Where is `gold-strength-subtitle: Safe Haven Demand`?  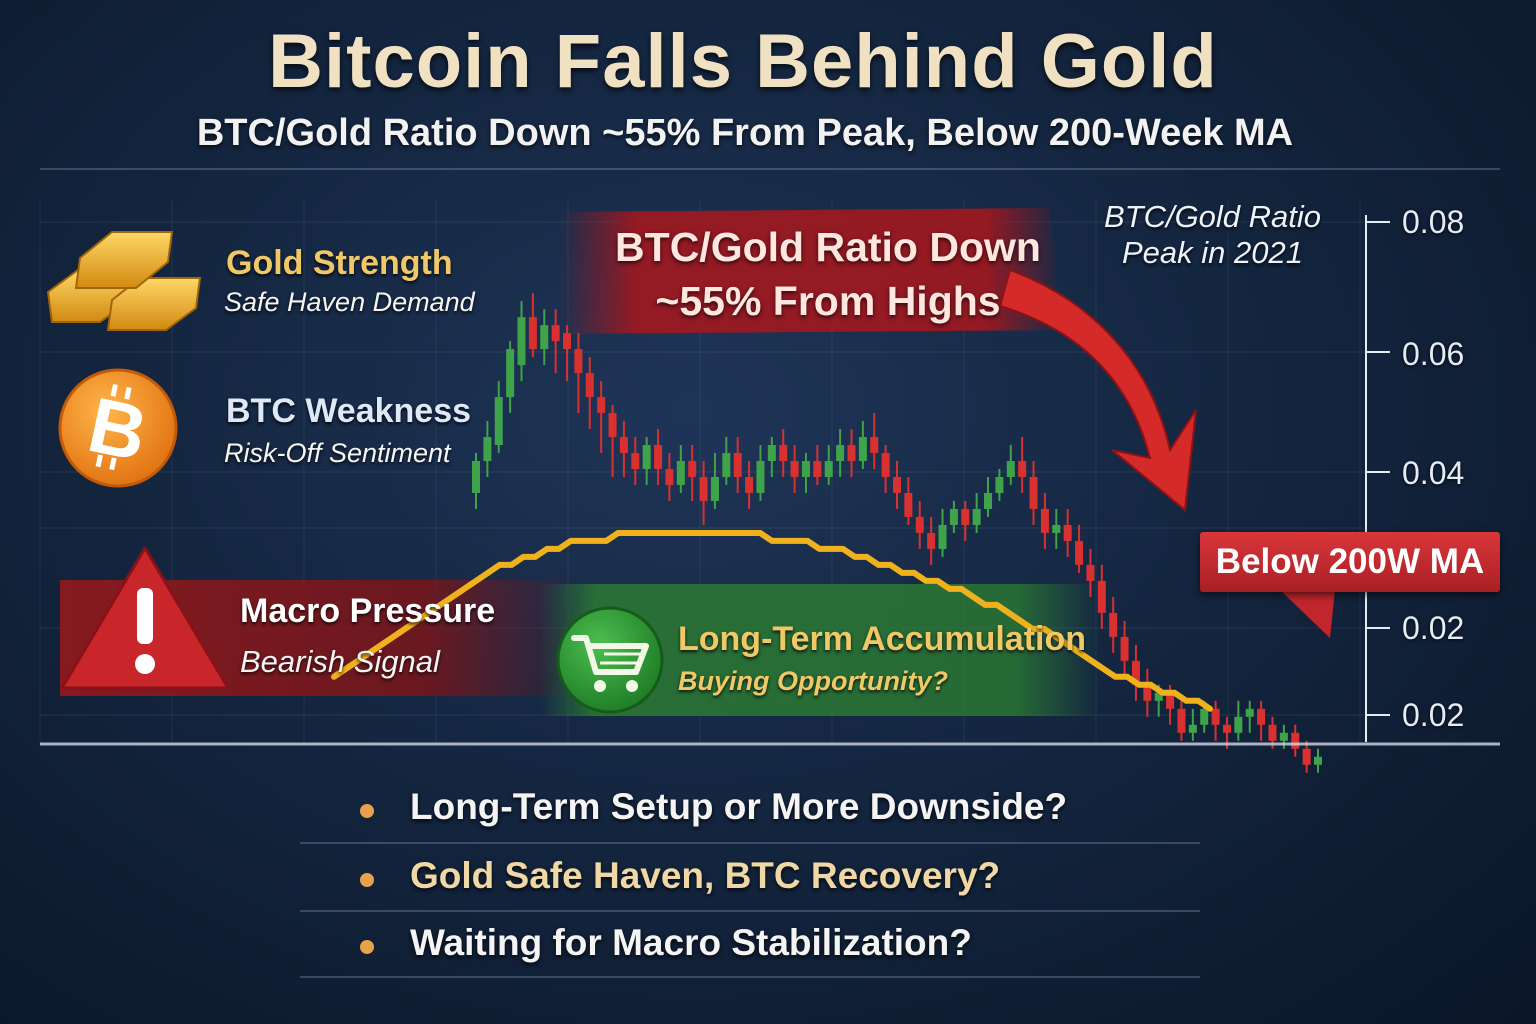 gold-strength-subtitle: Safe Haven Demand is located at coordinates (349, 302).